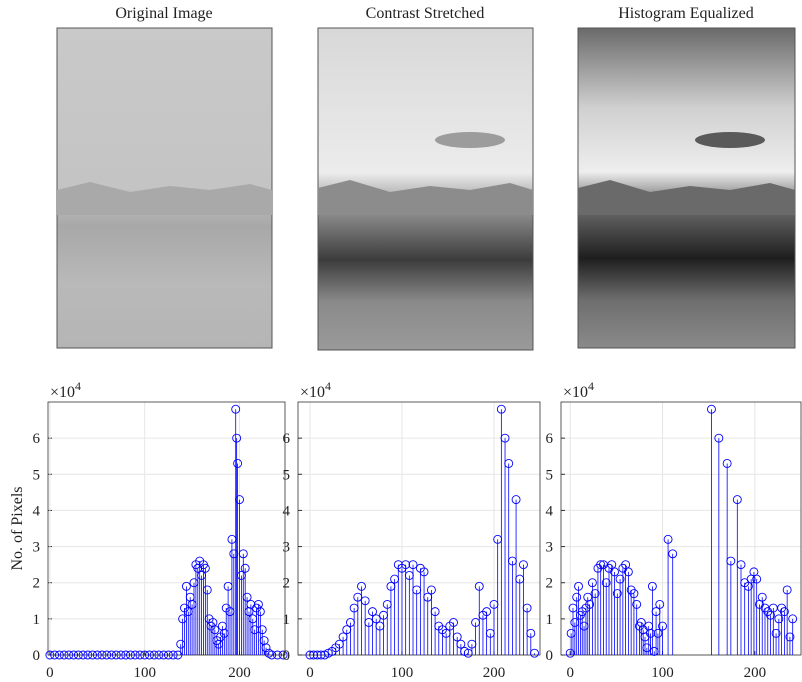  I want to click on x-tick-label: 200, so click(494, 673).